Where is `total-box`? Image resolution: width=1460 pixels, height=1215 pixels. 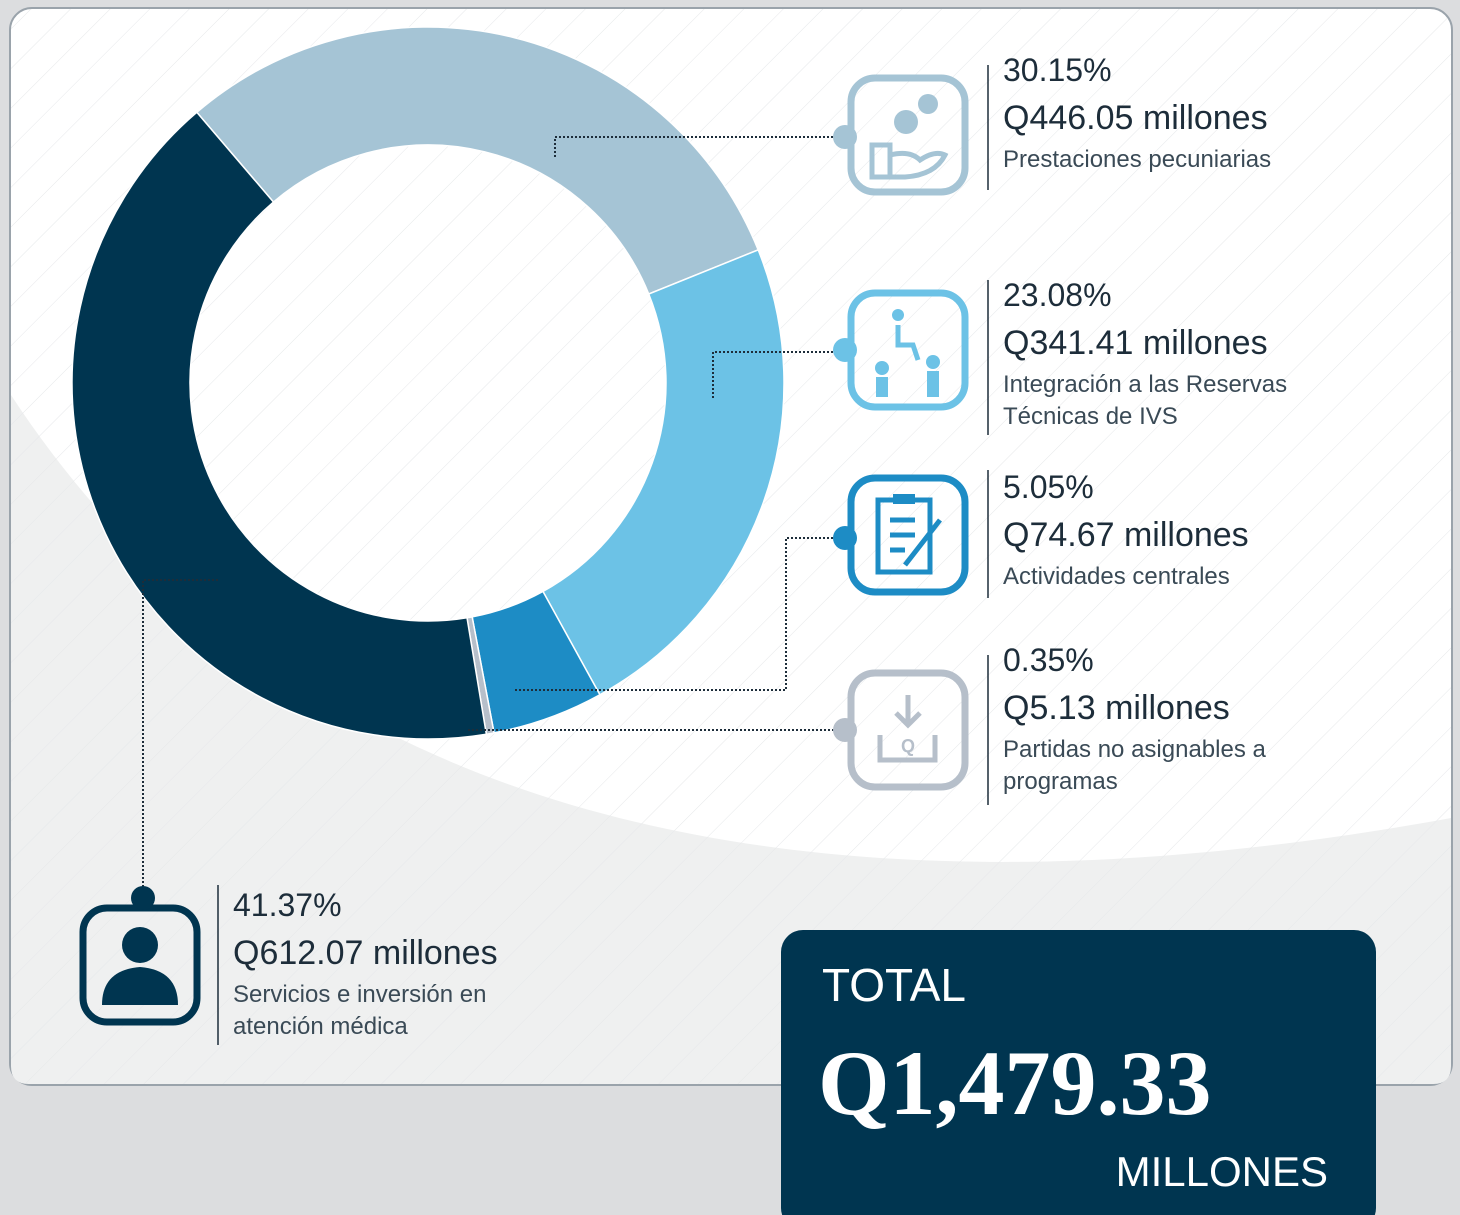
total-box is located at coordinates (1078, 1072).